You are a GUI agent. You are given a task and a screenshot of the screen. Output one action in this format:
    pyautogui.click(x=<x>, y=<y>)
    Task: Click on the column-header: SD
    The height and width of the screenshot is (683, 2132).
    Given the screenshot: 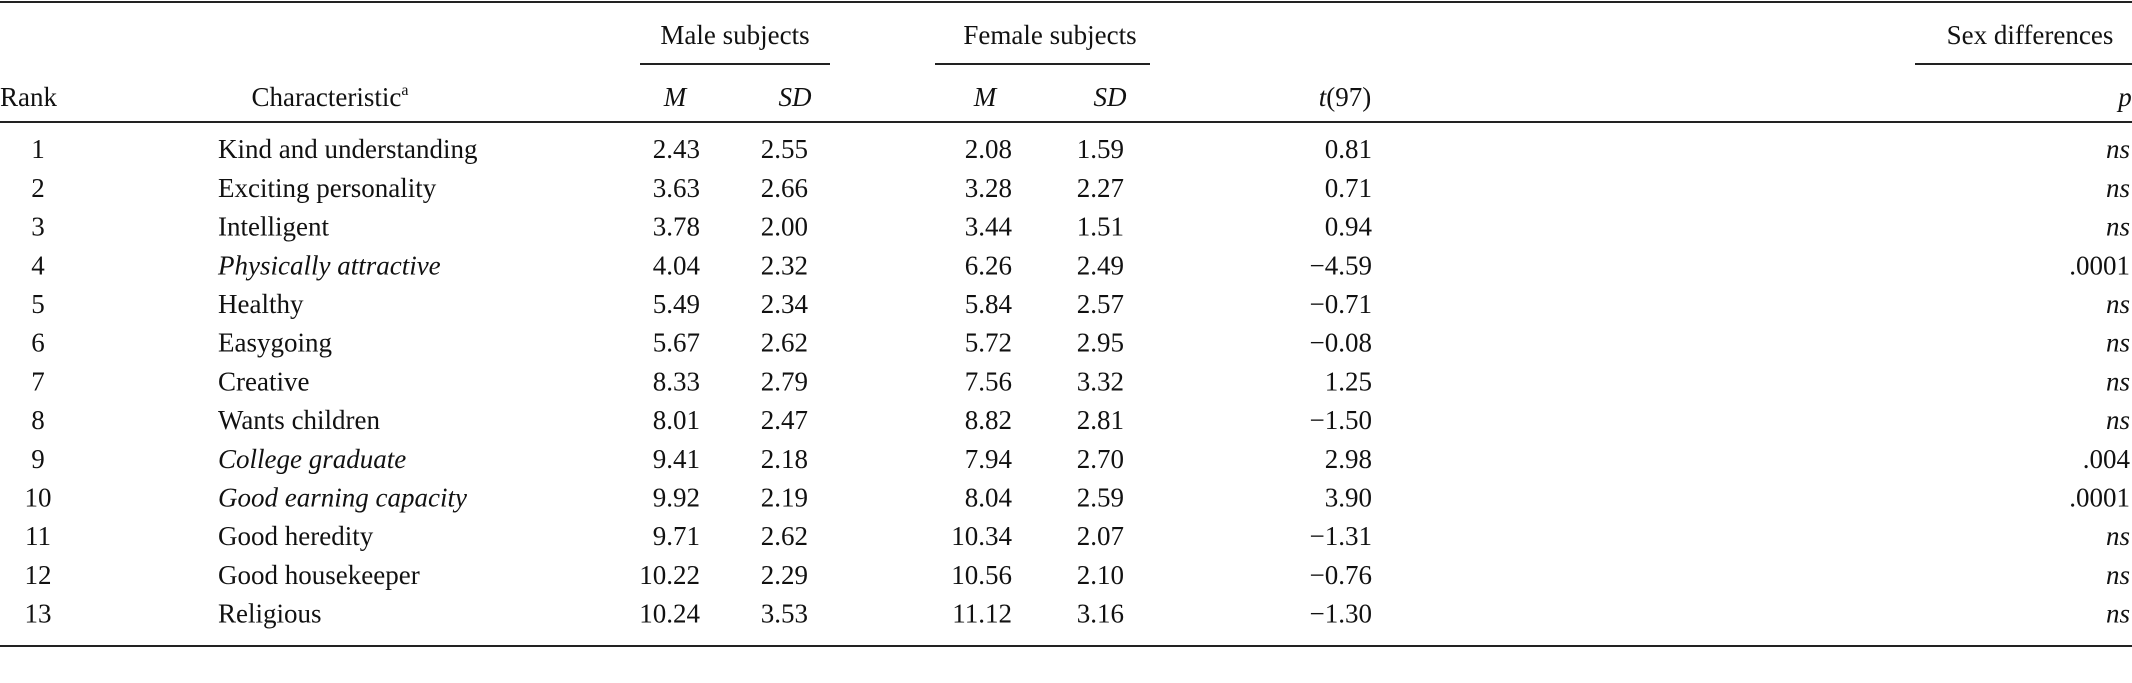 What is the action you would take?
    pyautogui.click(x=1111, y=97)
    